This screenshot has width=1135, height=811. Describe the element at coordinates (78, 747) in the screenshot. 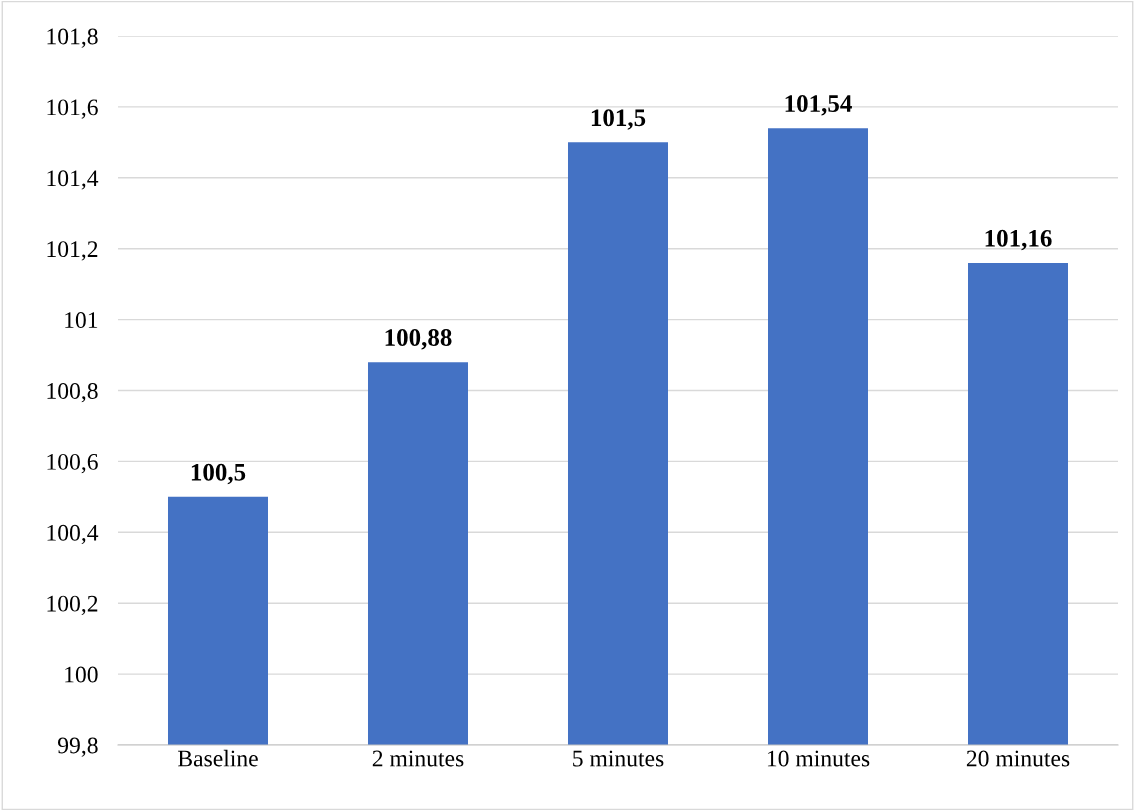

I see `y-tick-label: 99,8` at that location.